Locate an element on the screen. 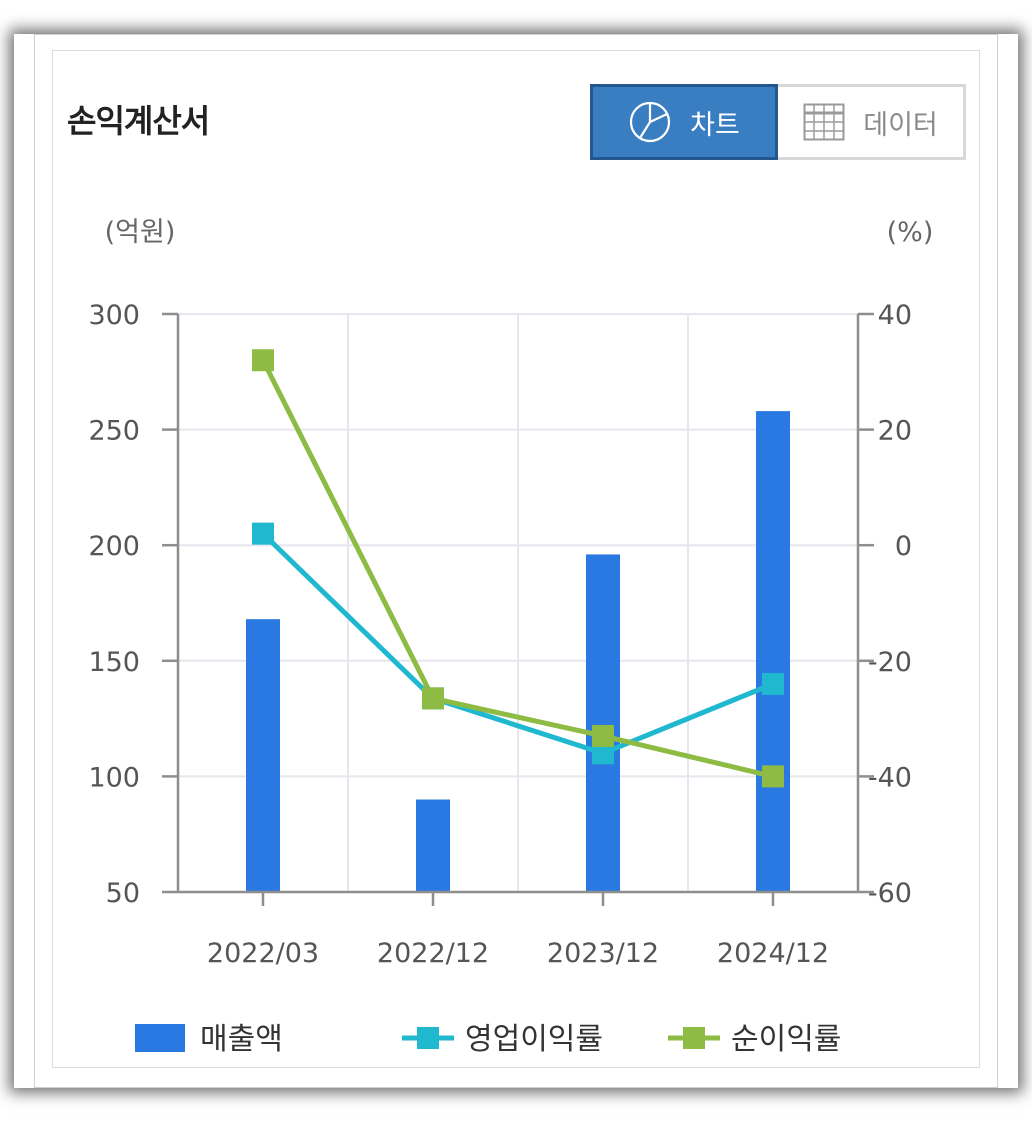  y-right-tick-label: -20 is located at coordinates (890, 662).